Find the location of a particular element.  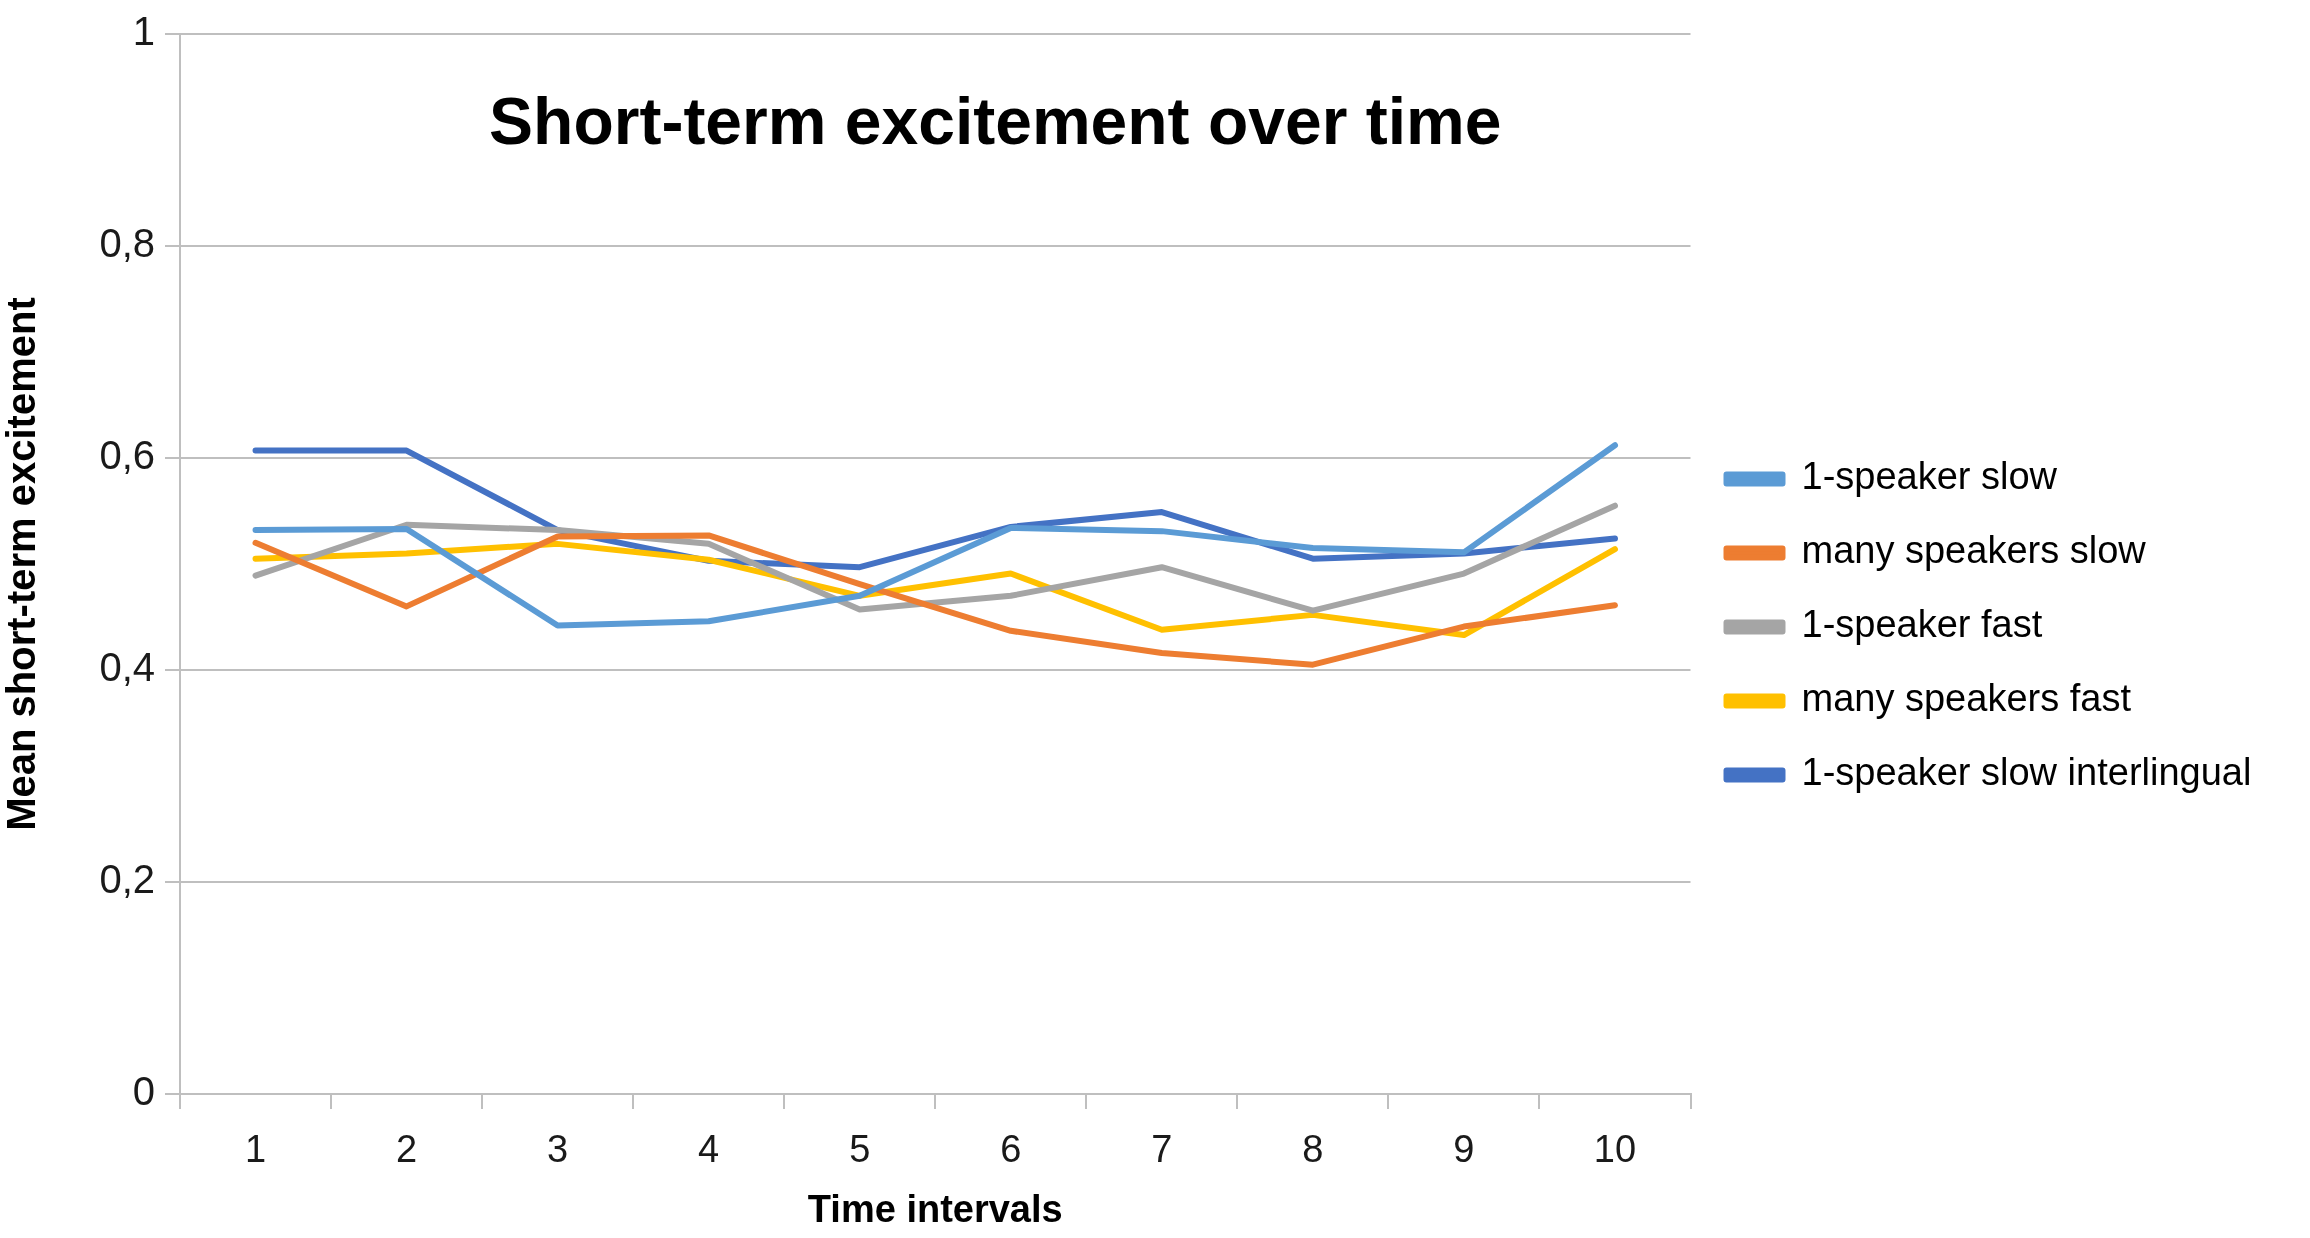

y-tick-label: 1 is located at coordinates (143, 31).